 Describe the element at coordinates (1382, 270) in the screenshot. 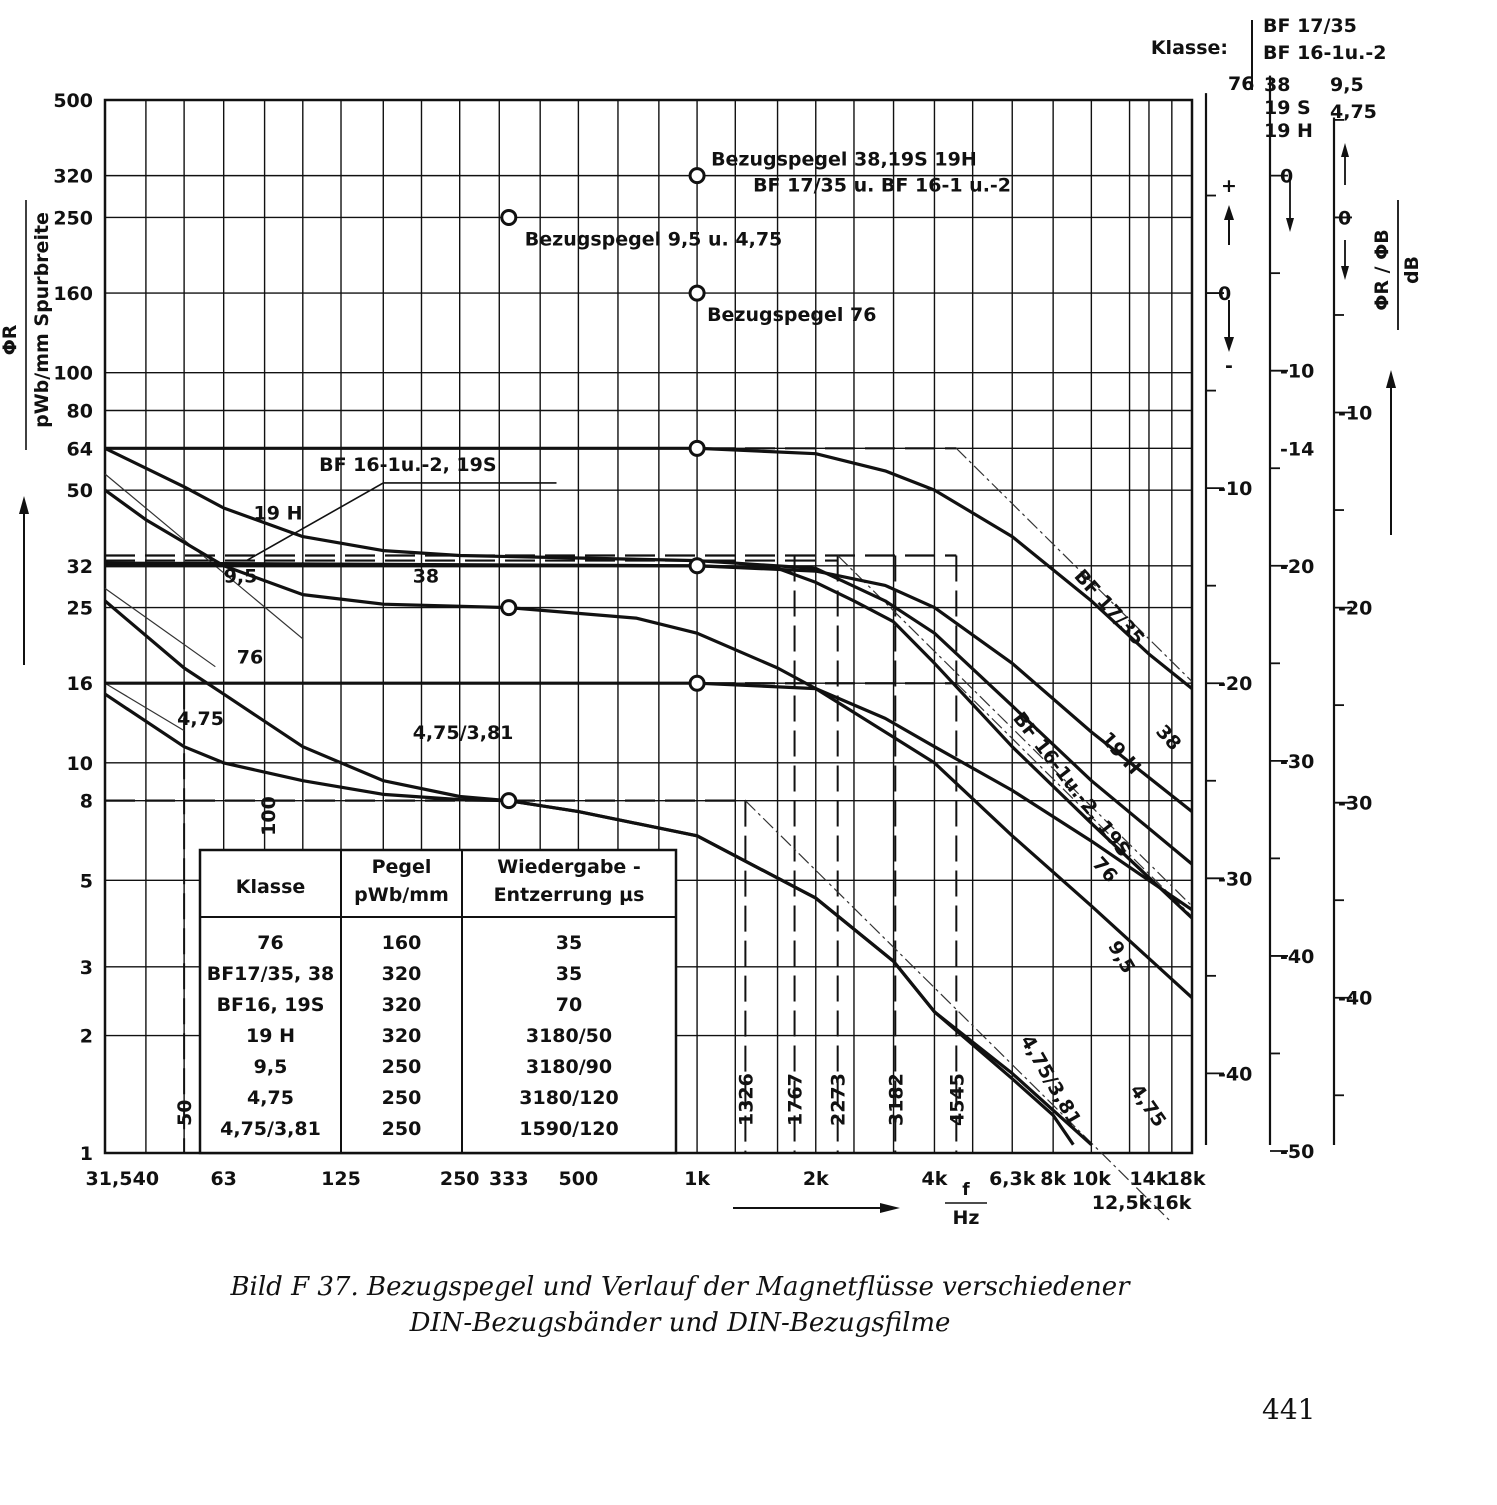

I see `db-axis-symbol: ΦR / ΦB` at that location.